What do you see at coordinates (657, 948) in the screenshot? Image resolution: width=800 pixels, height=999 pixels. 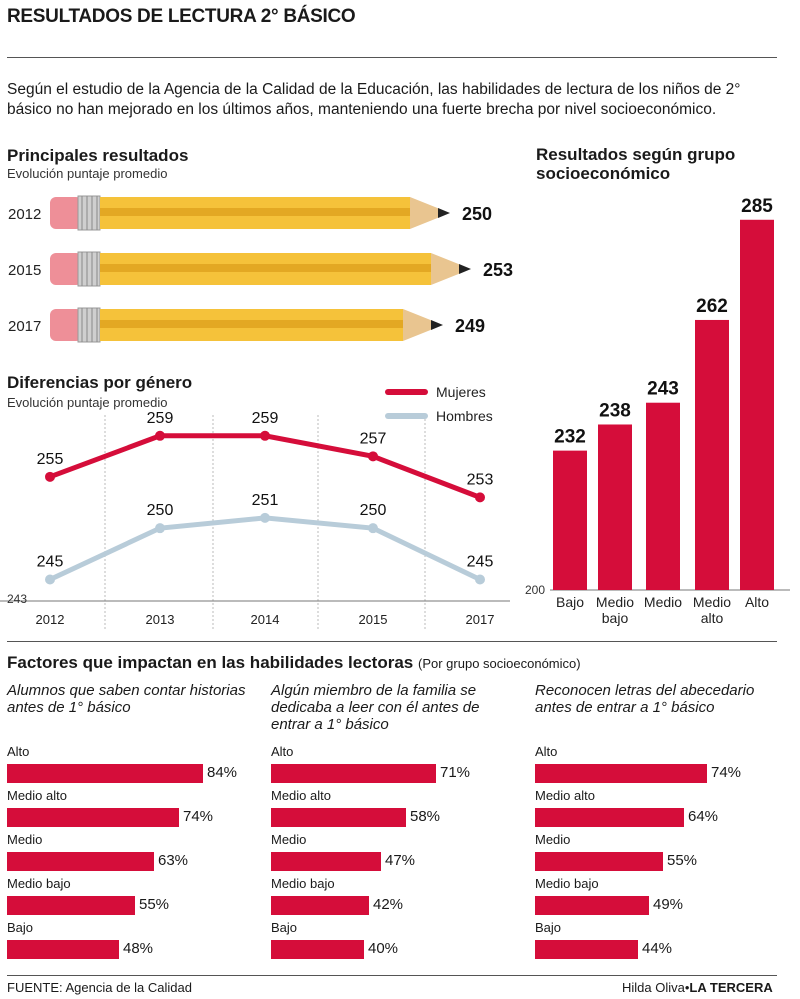 I see `factor-value-label: 44%` at bounding box center [657, 948].